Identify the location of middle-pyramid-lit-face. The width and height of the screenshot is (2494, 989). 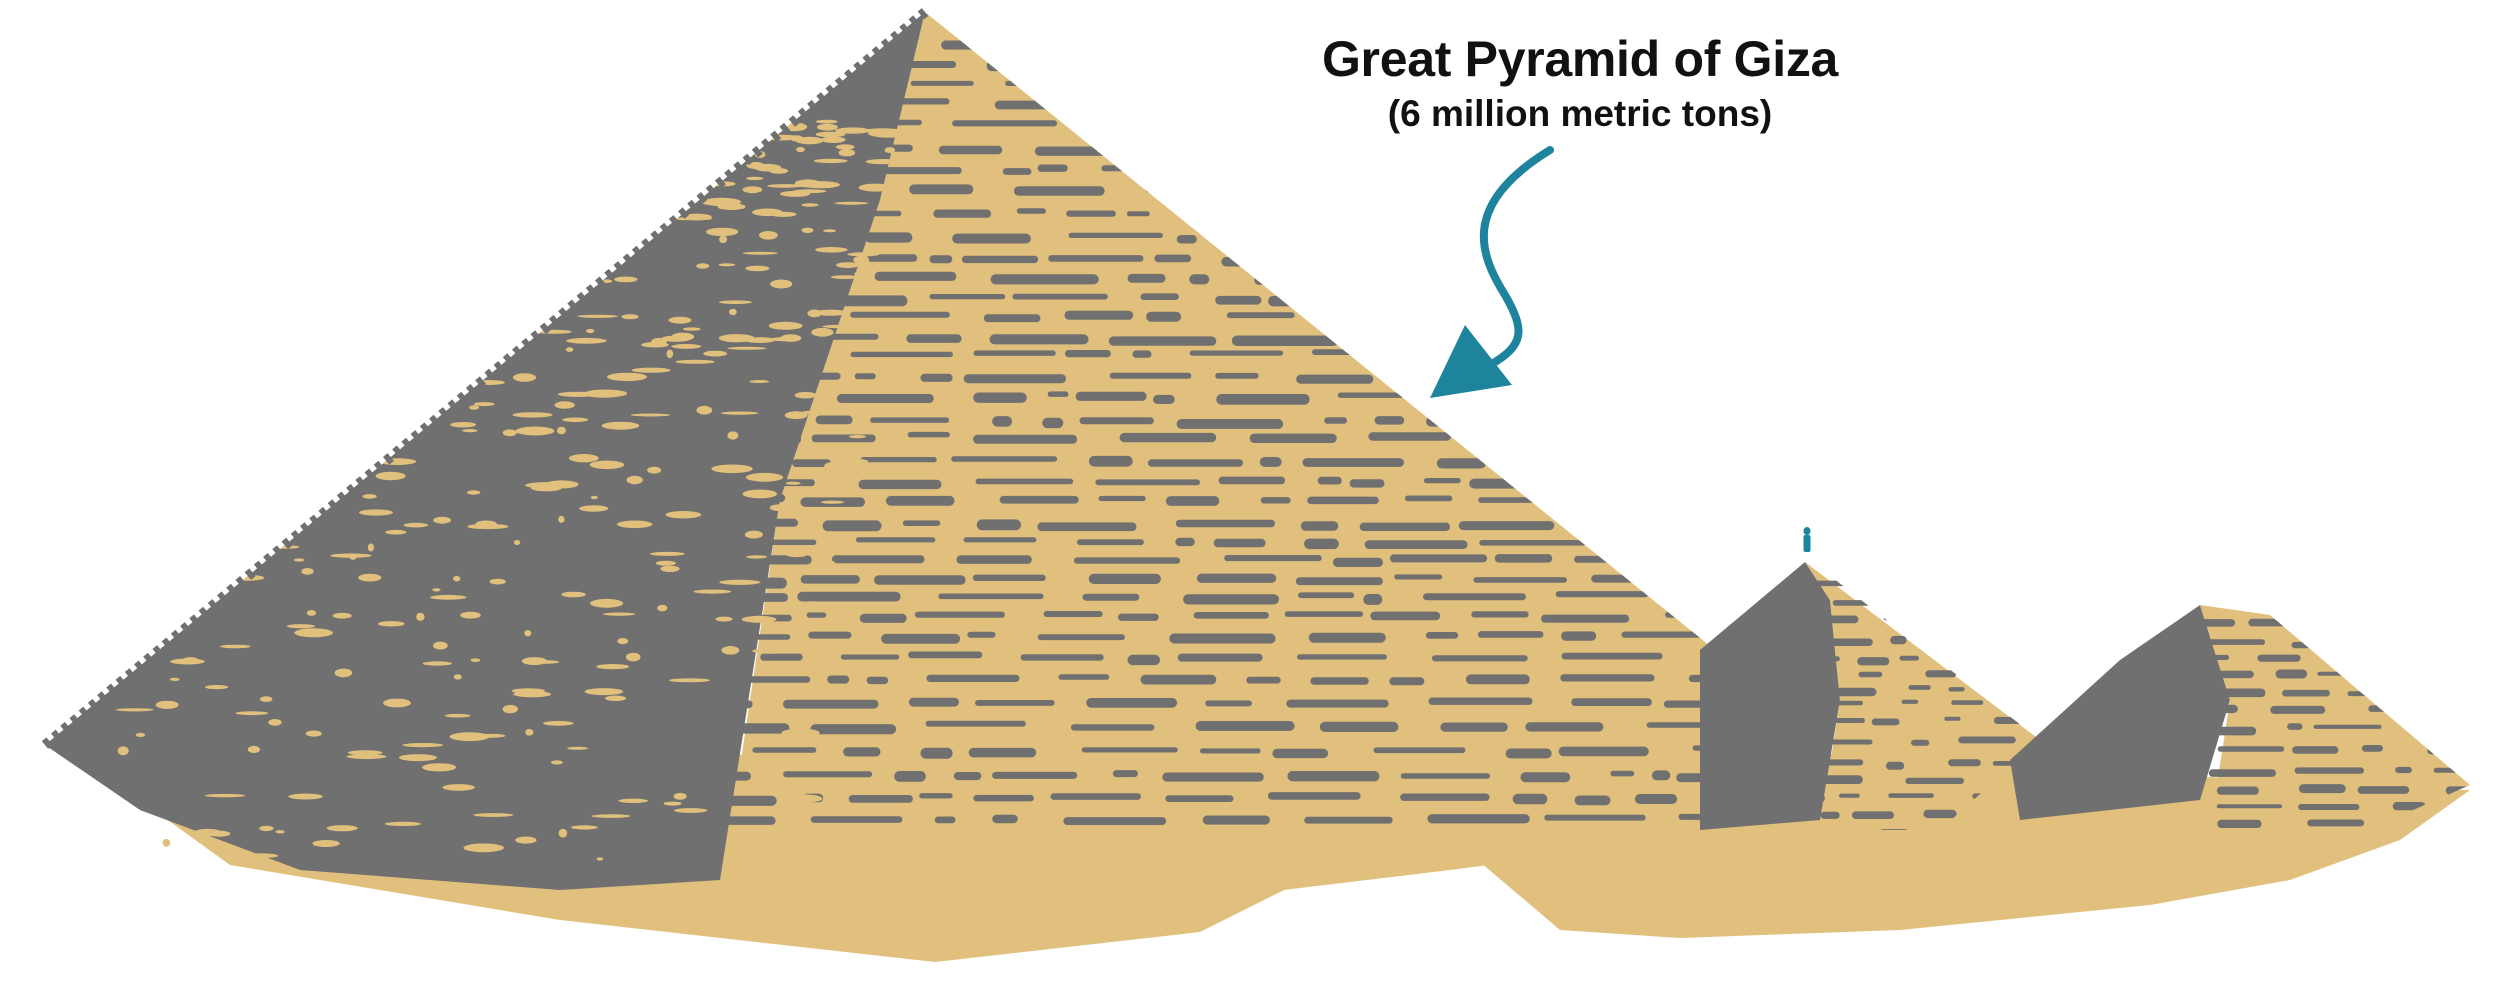
(1922, 696).